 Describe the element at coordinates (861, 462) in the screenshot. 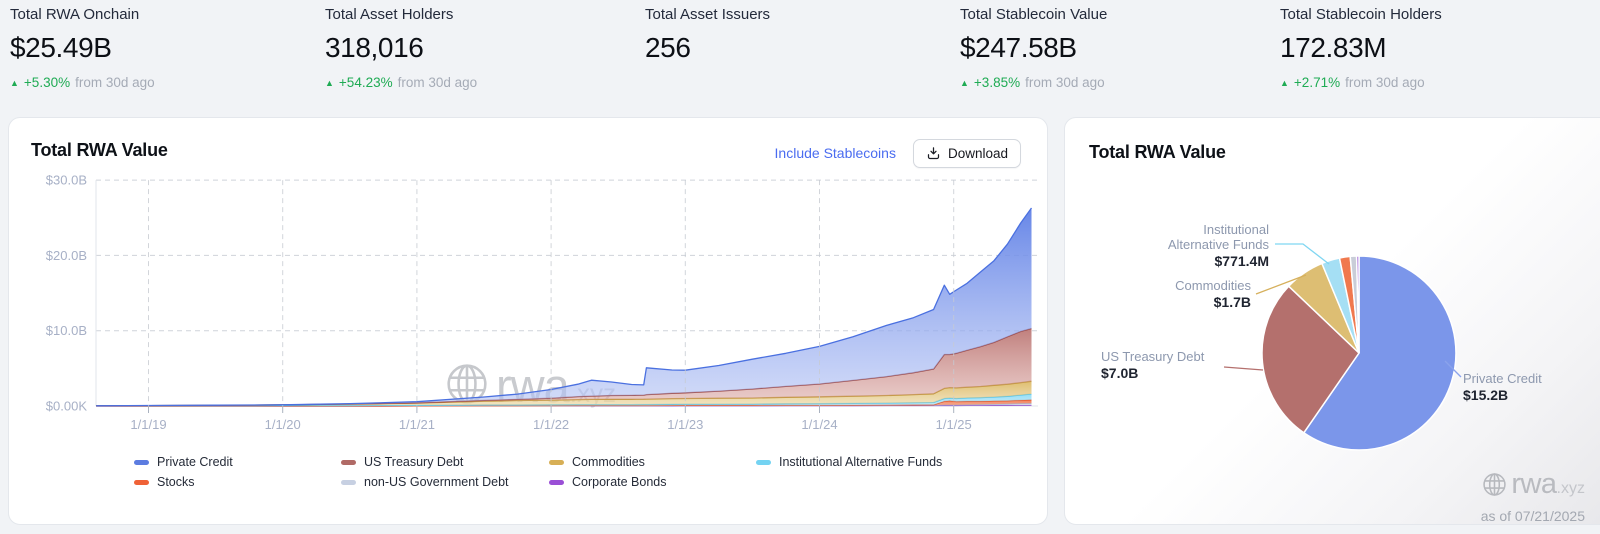

I see `legend-label: Institutional Alternative Funds` at that location.